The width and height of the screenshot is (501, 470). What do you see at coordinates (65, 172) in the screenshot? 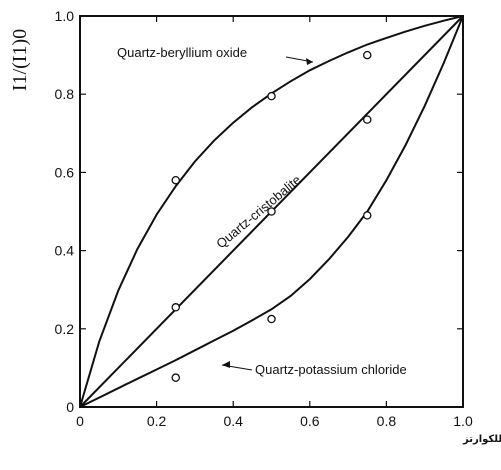
I see `y-tick-label: 0.6` at bounding box center [65, 172].